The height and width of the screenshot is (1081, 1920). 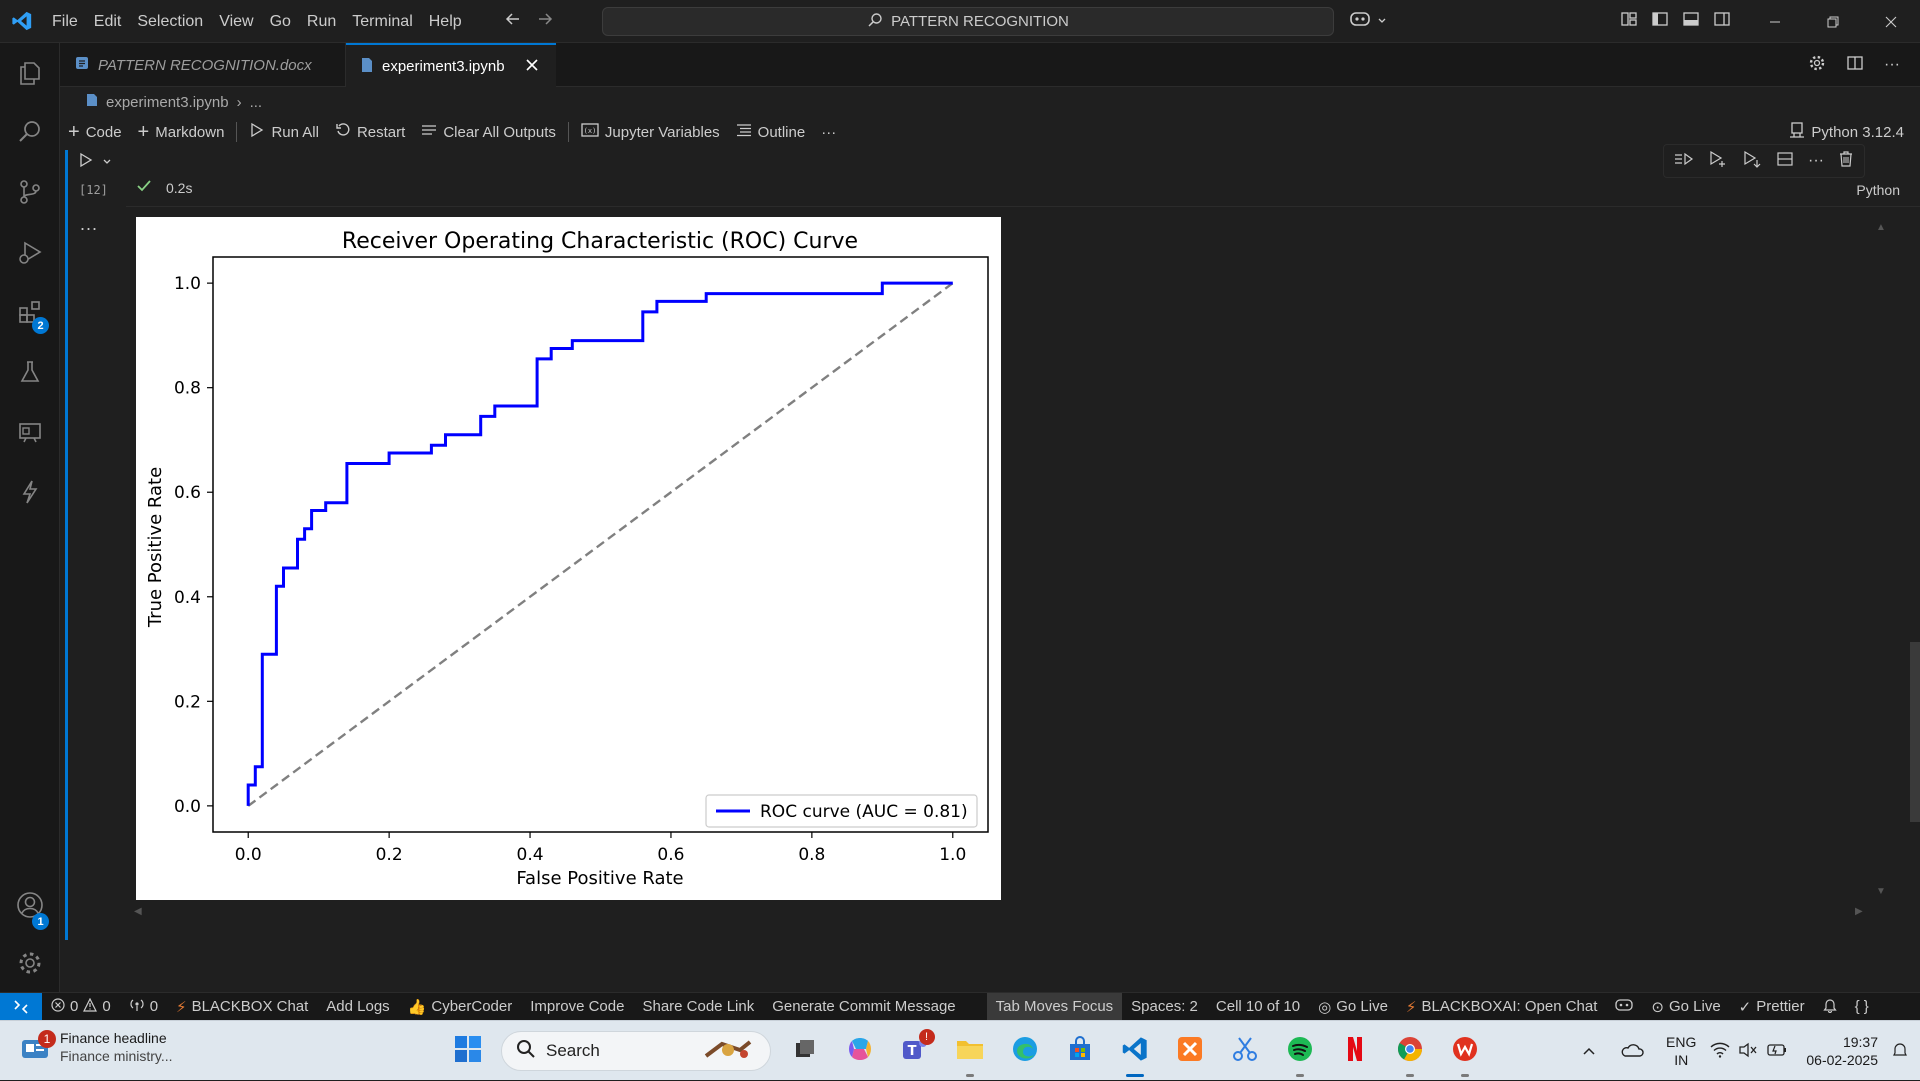 I want to click on close-window-icon, so click(x=1891, y=21).